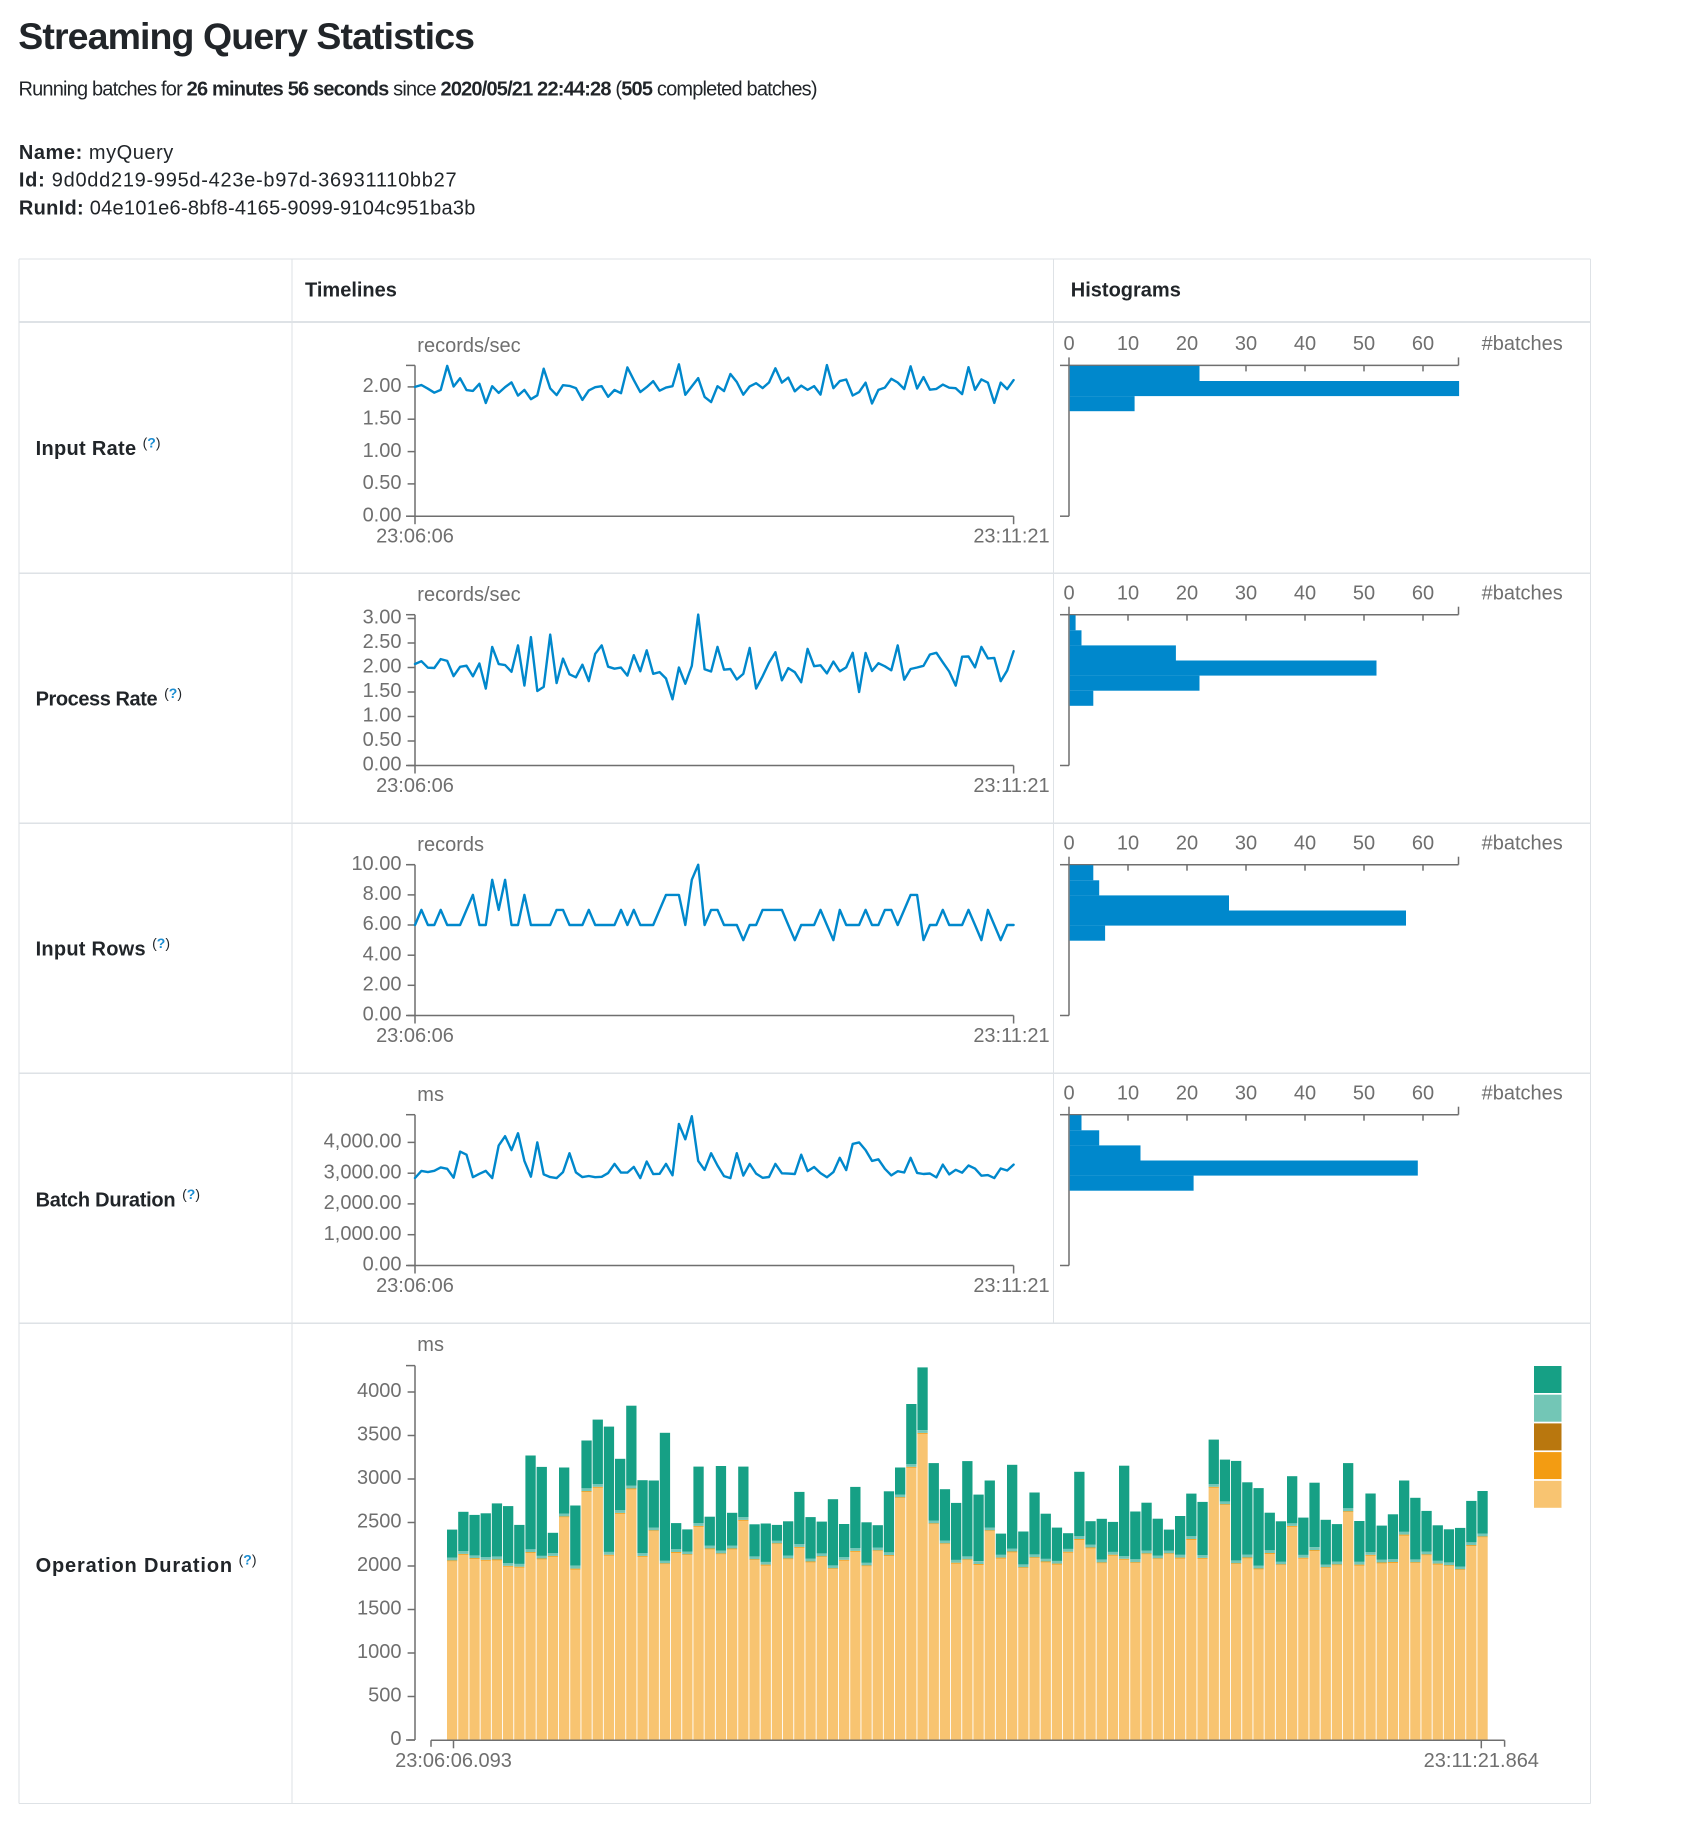 This screenshot has height=1825, width=1693. Describe the element at coordinates (379, 1391) in the screenshot. I see `svg-text: 4000` at that location.